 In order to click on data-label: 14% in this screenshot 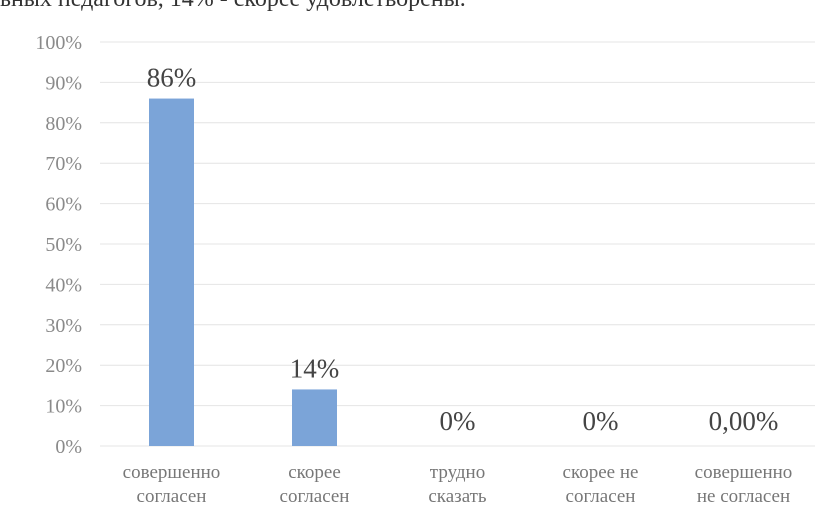, I will do `click(315, 368)`.